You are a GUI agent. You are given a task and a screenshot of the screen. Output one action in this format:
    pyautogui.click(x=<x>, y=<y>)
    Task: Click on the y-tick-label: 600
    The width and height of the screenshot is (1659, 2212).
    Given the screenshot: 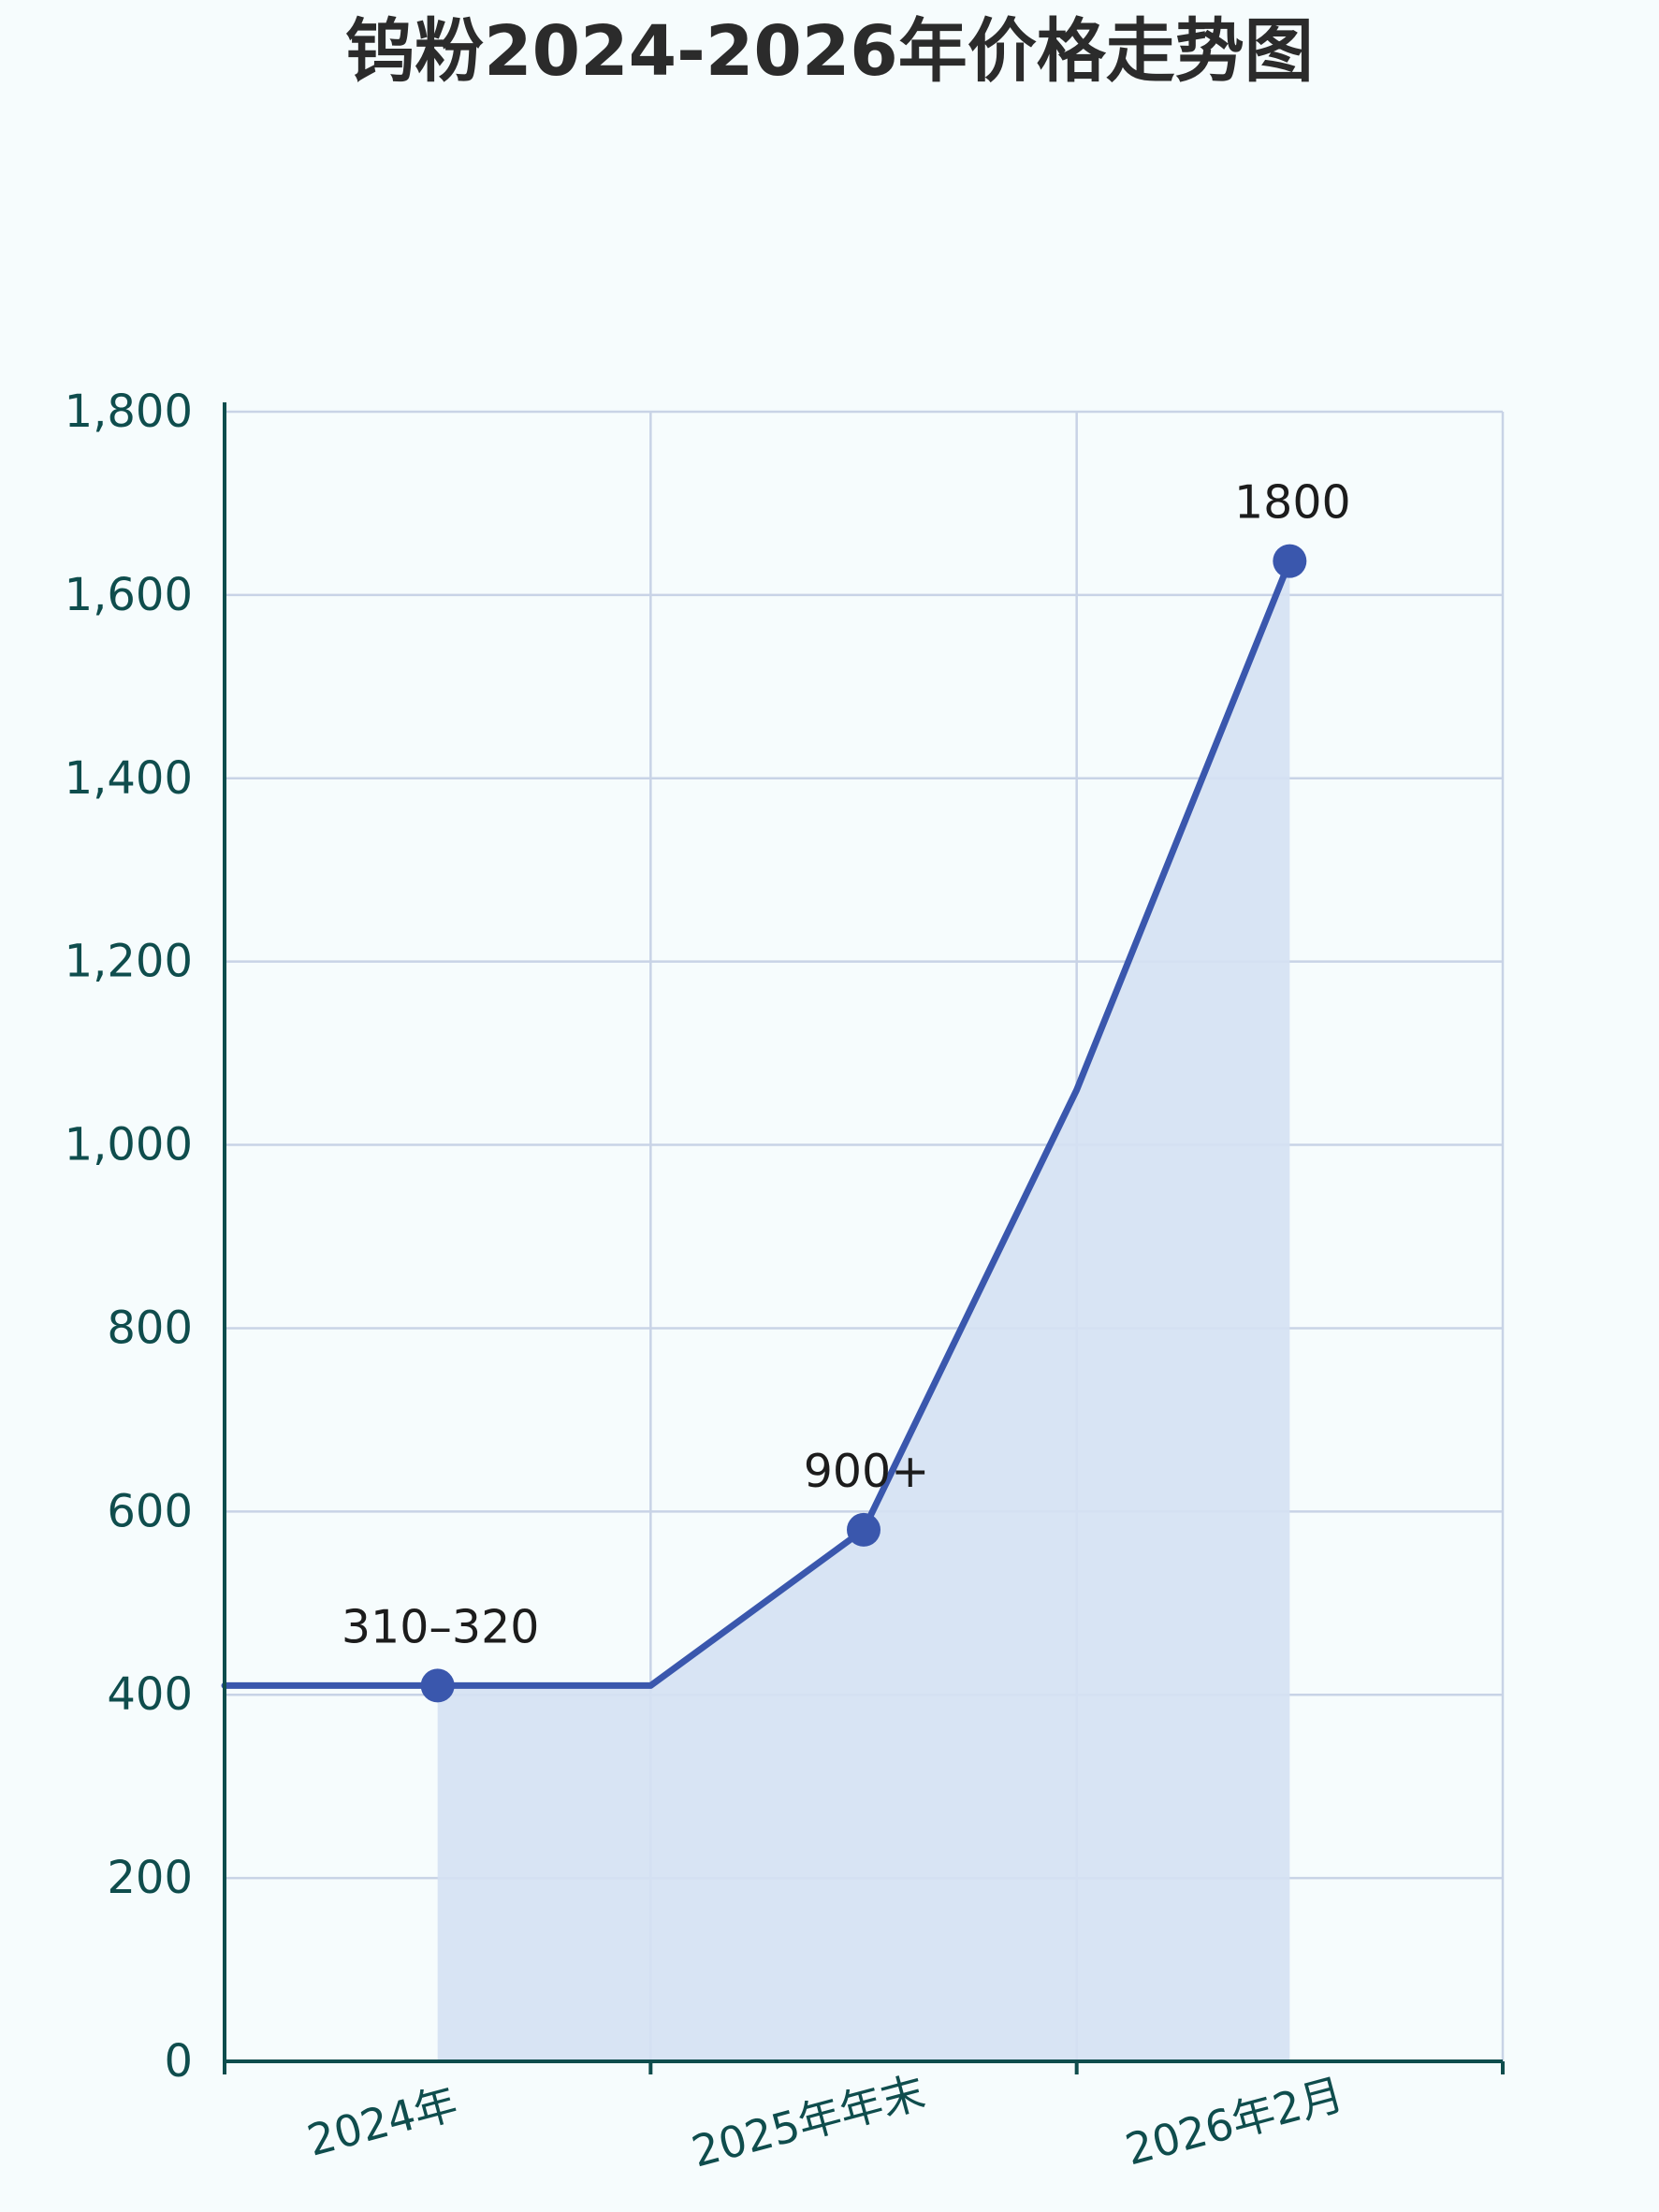 What is the action you would take?
    pyautogui.click(x=150, y=1511)
    